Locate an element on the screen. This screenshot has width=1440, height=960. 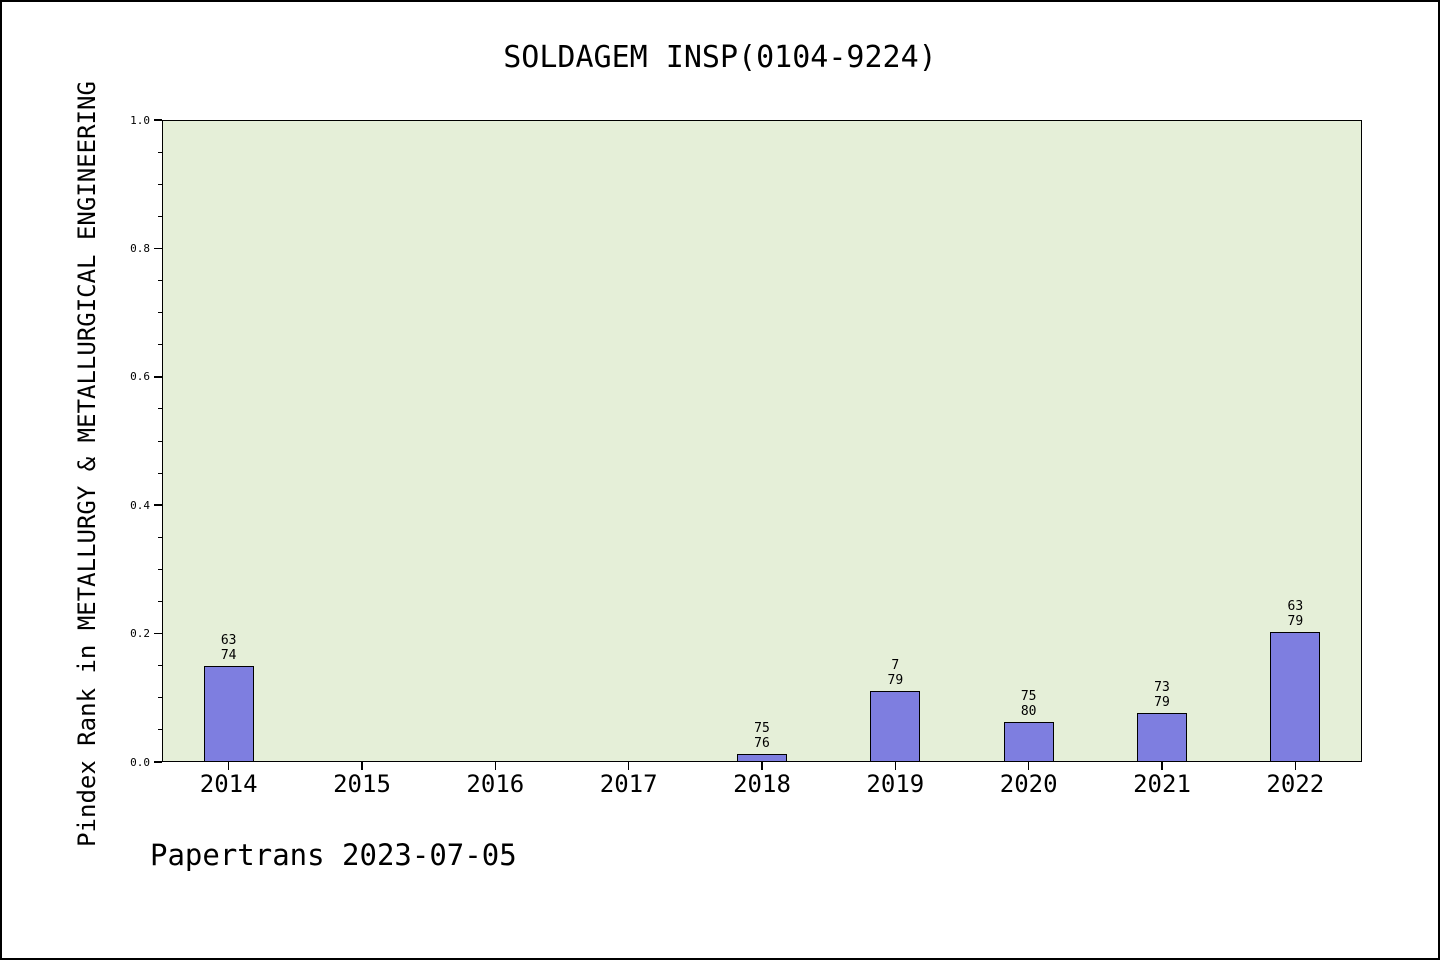
y-tick-label: 0.4 is located at coordinates (140, 505).